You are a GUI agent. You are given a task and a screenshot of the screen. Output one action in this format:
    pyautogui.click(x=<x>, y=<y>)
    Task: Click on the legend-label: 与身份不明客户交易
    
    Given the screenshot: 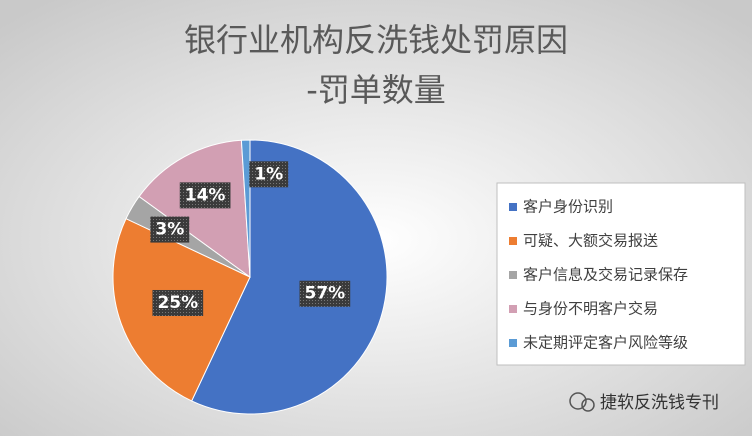 What is the action you would take?
    pyautogui.click(x=590, y=309)
    